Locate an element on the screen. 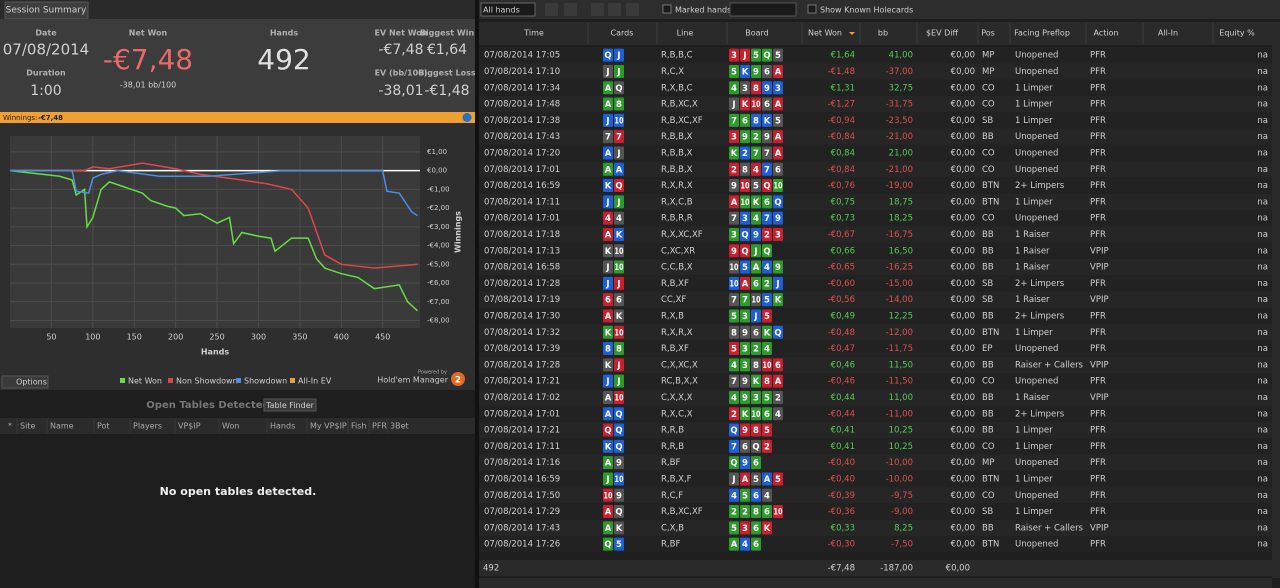 This screenshot has height=588, width=1280. cell: -€0,47 is located at coordinates (841, 349).